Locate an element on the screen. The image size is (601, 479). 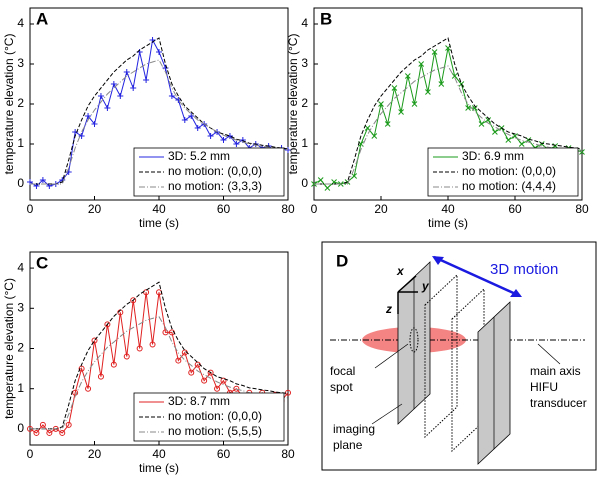
panel-label: C is located at coordinates (42, 262).